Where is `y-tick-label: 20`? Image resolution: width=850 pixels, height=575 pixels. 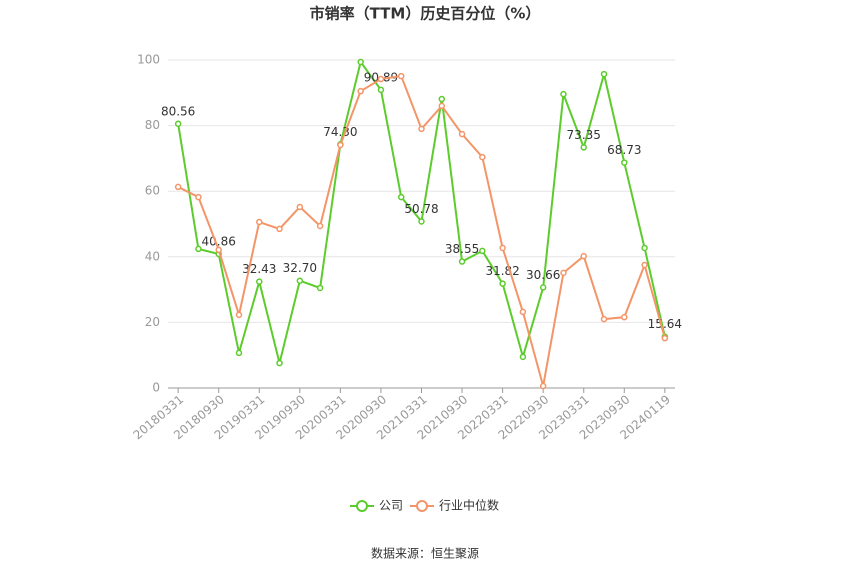 y-tick-label: 20 is located at coordinates (152, 322).